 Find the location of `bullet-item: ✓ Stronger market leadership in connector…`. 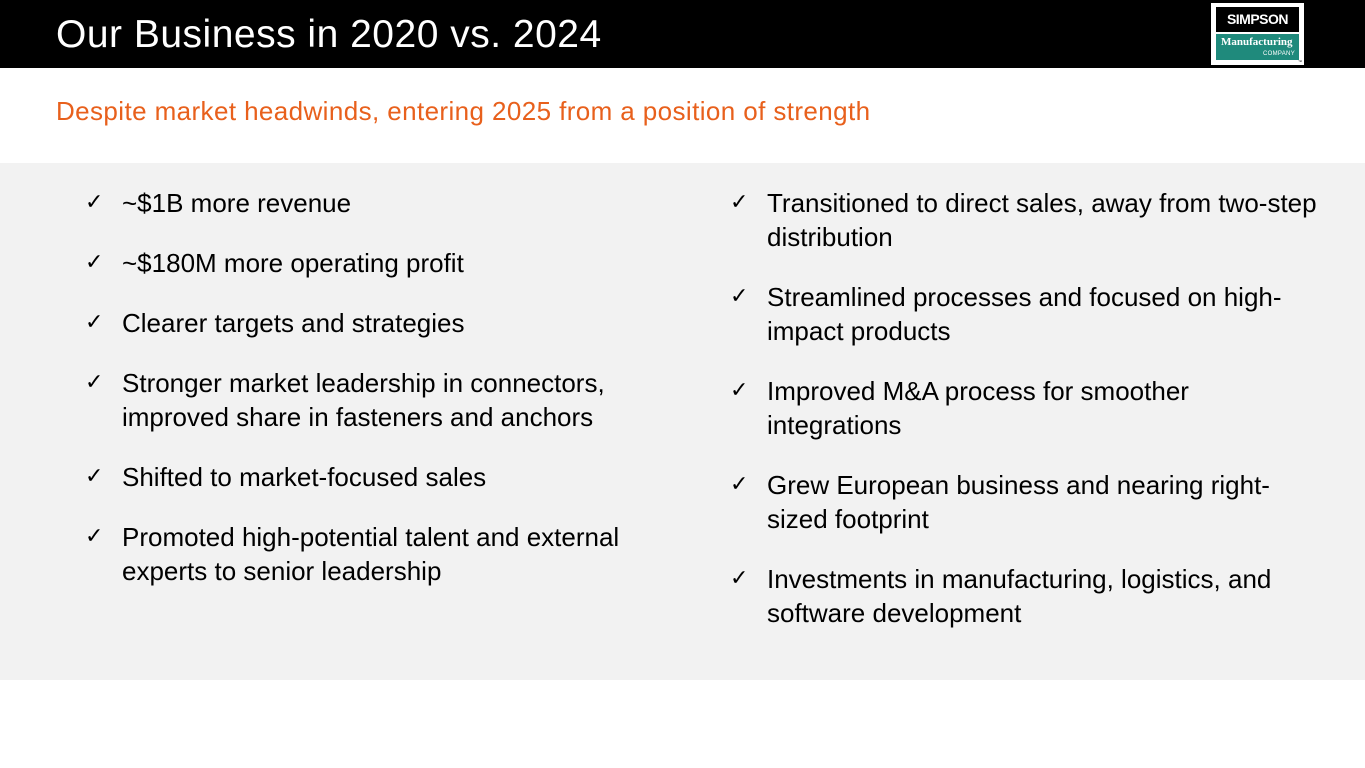

bullet-item: ✓ Stronger market leadership in connector… is located at coordinates (385, 400).